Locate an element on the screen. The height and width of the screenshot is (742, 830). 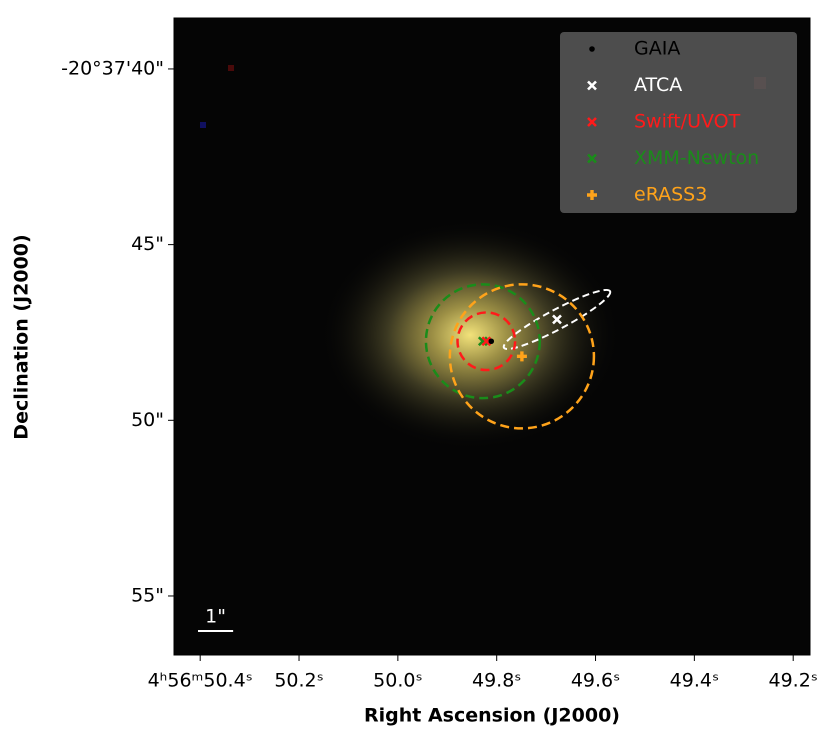
source-glow is located at coordinates (470, 335).